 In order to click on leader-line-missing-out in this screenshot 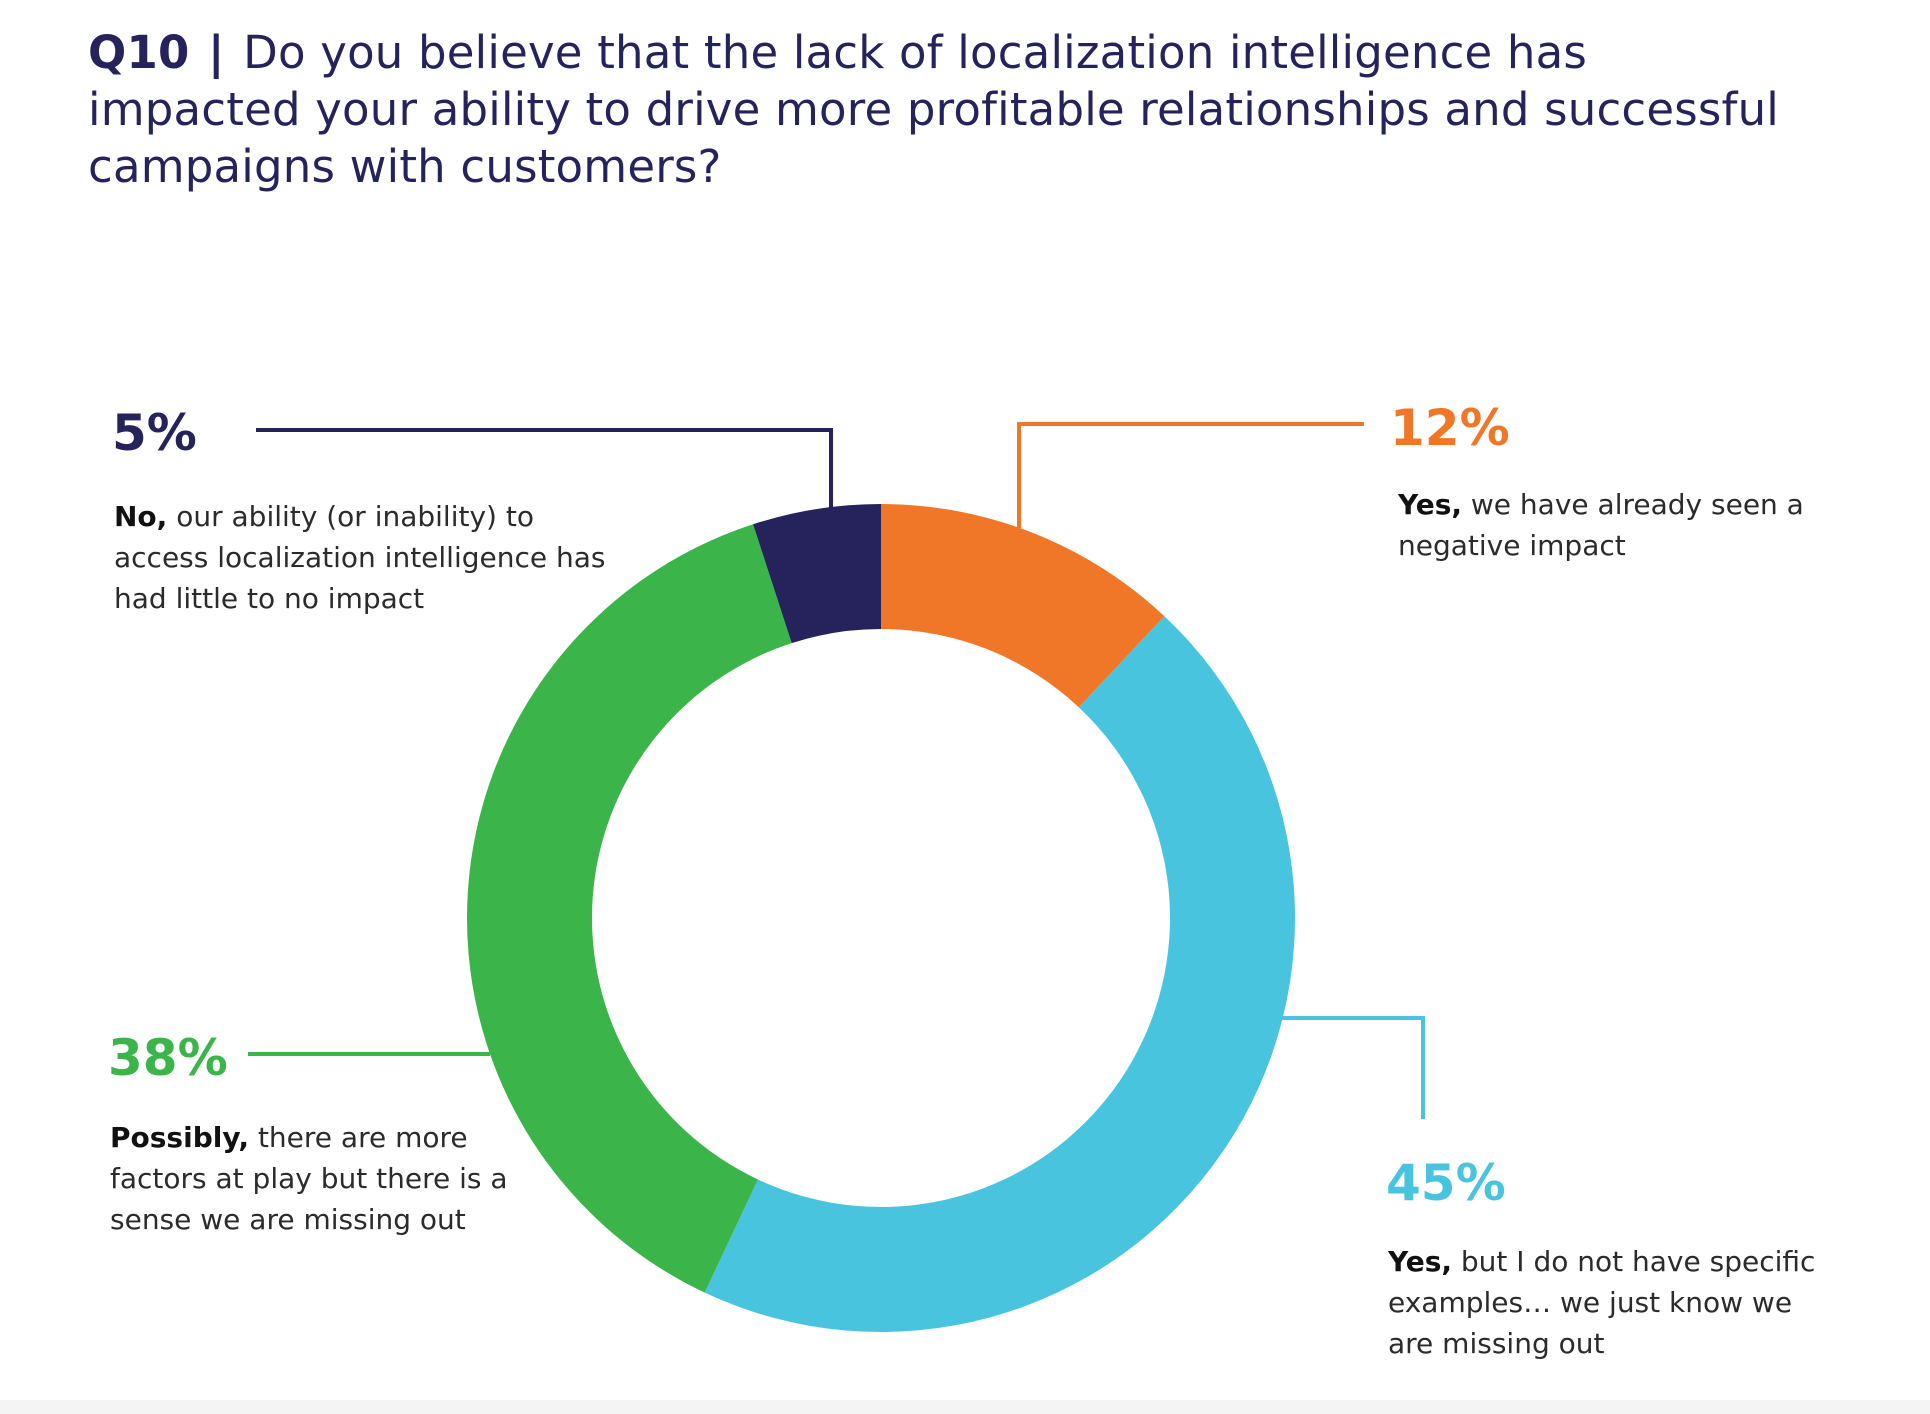, I will do `click(1352, 1067)`.